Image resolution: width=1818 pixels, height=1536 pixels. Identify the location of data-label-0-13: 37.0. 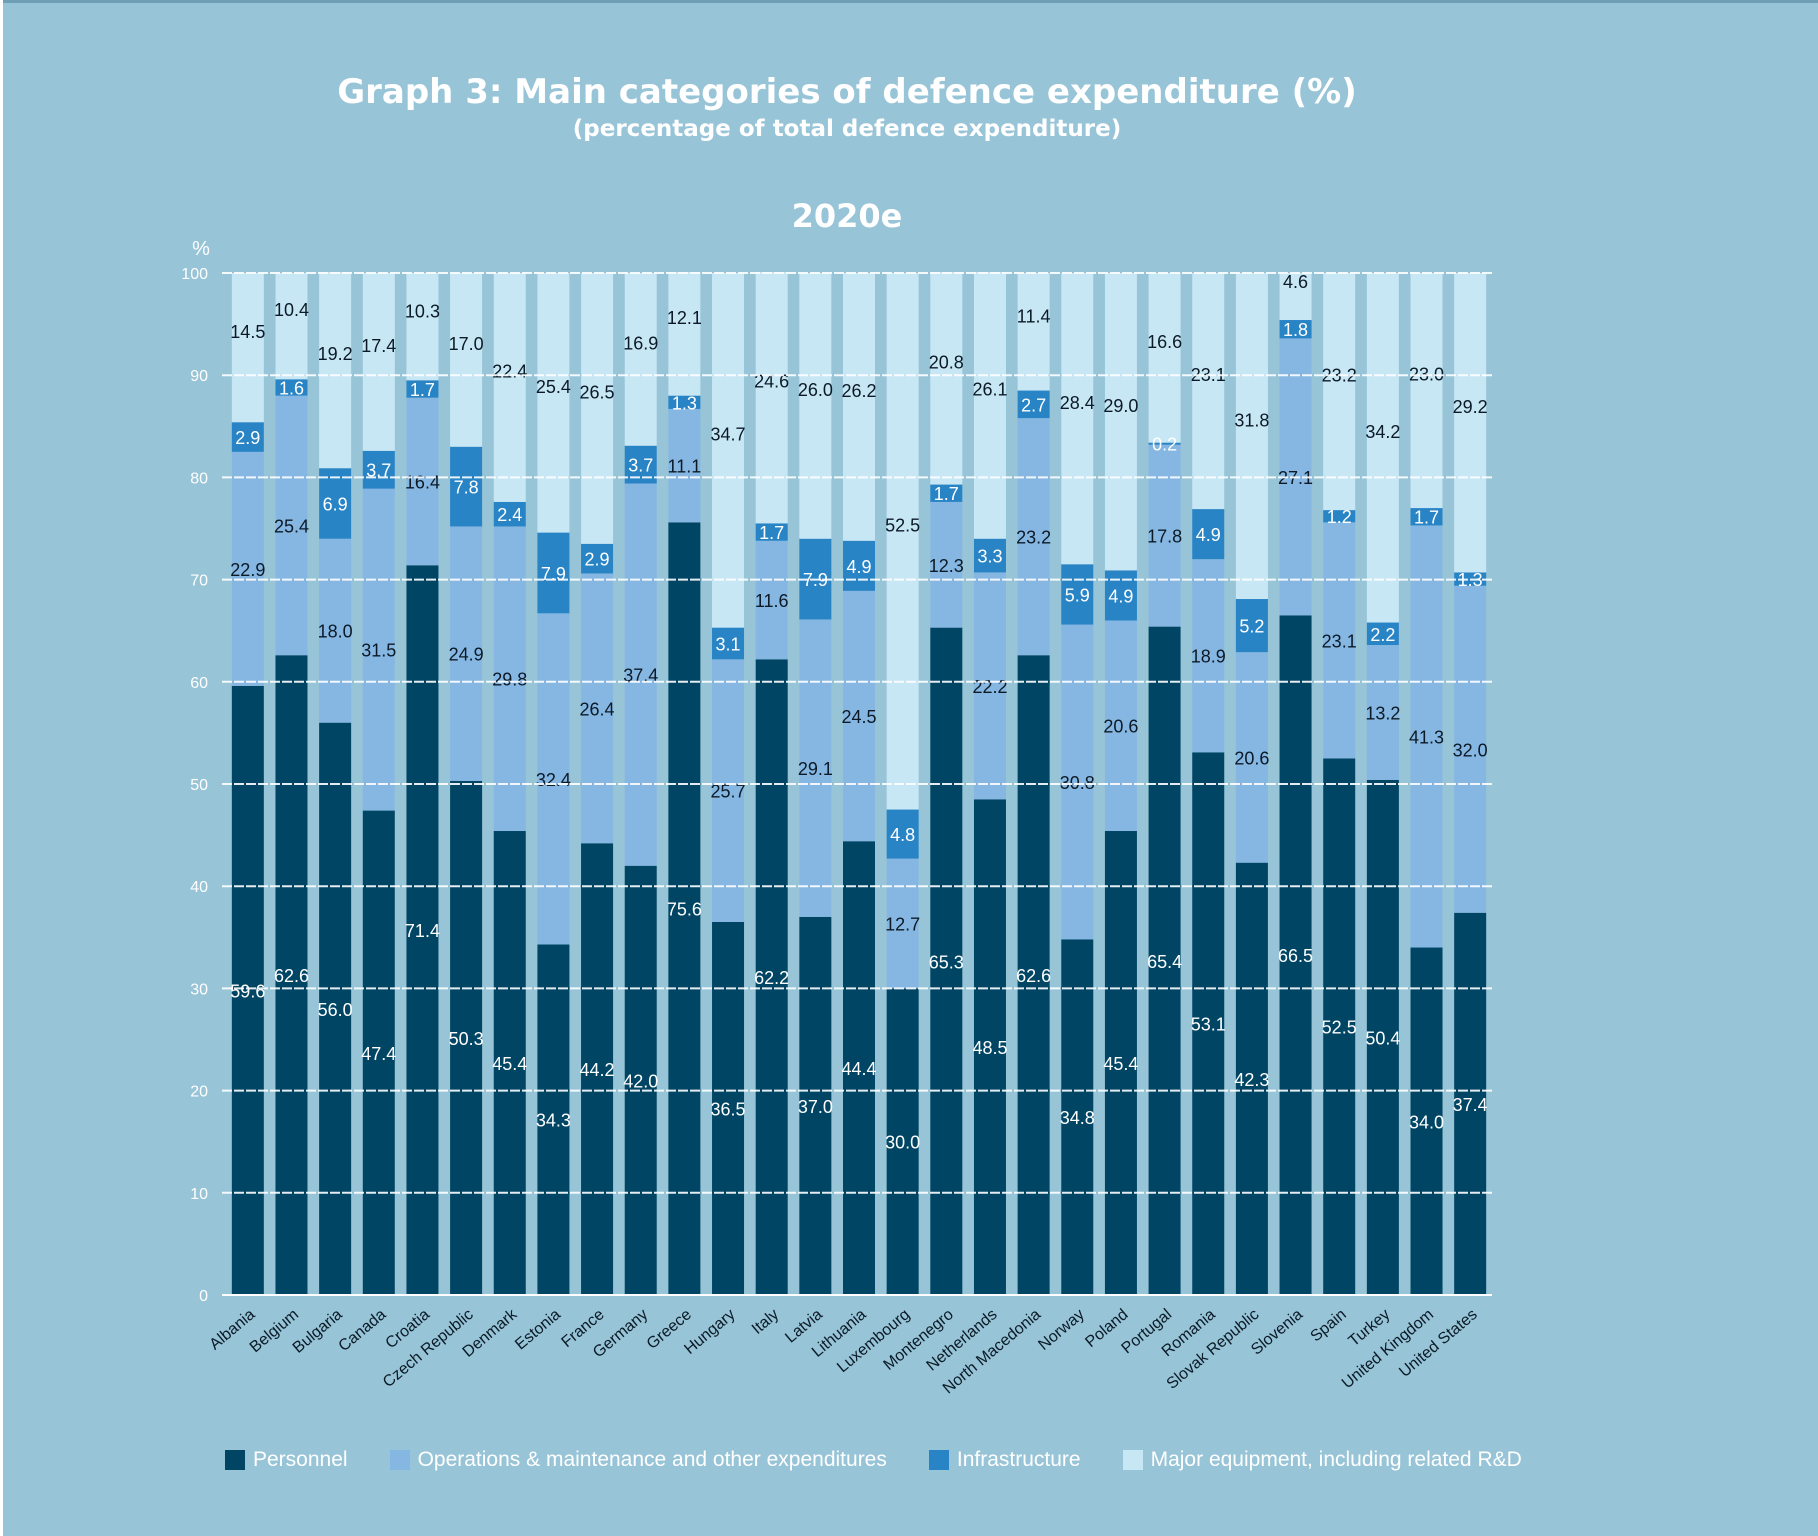
(815, 1107).